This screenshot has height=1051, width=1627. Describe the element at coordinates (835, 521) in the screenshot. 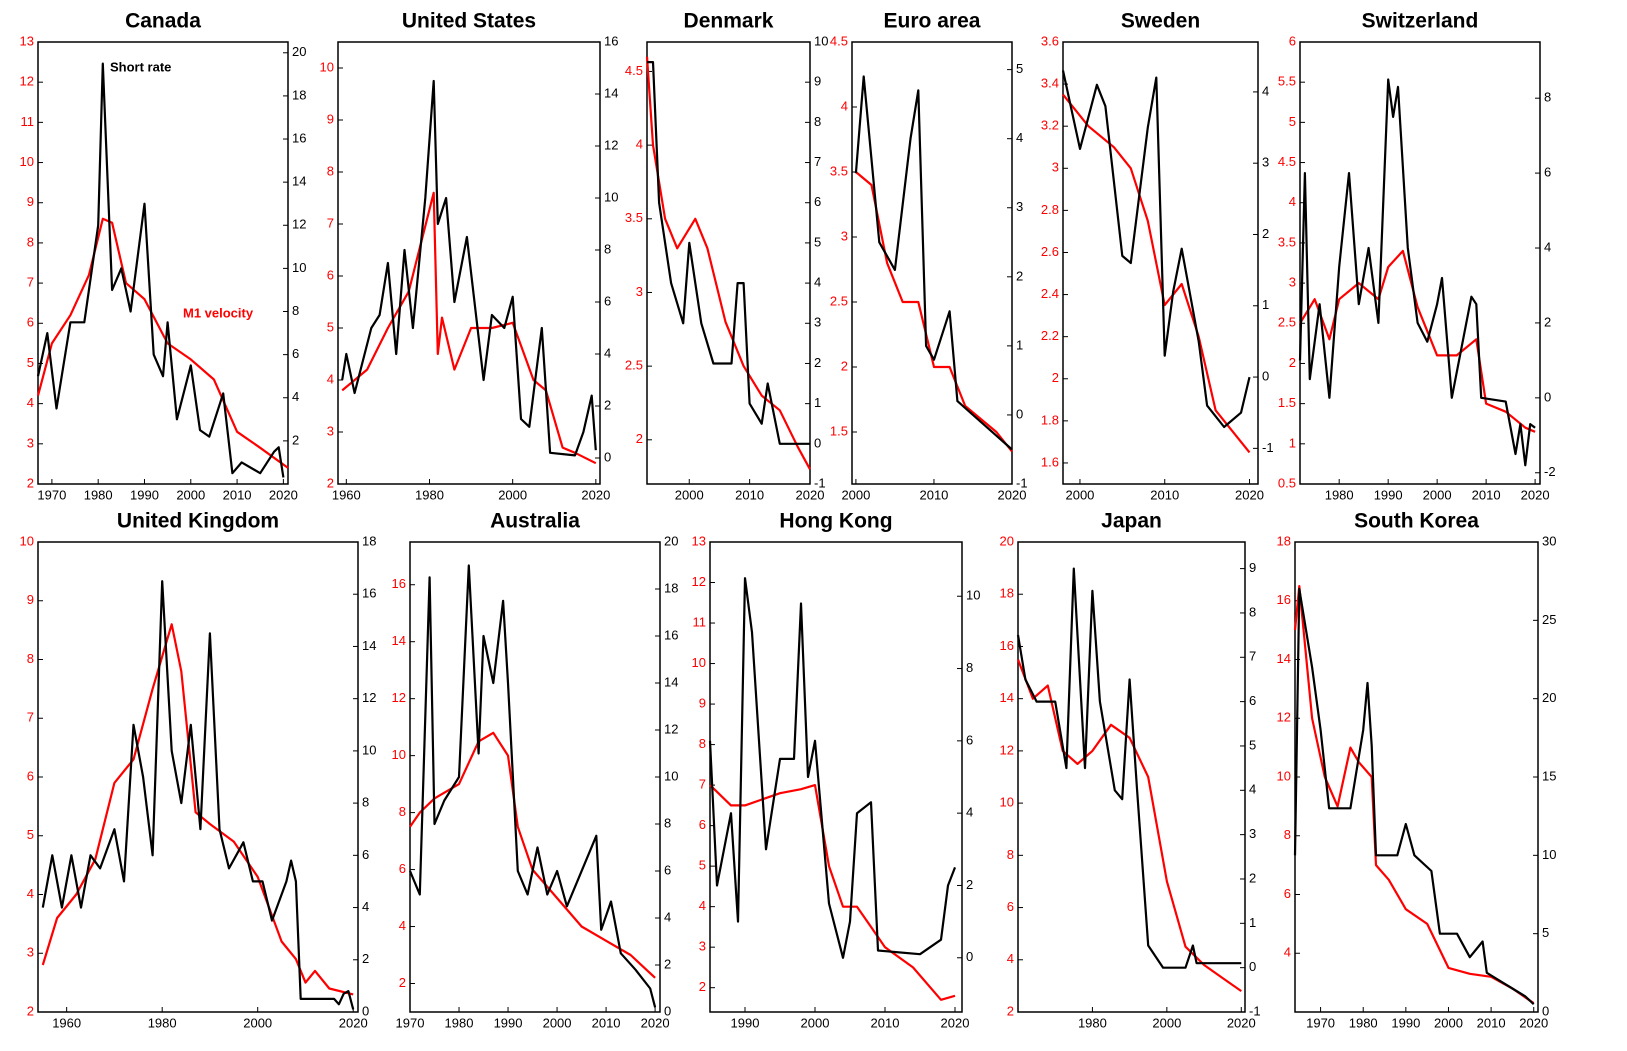

I see `panel-title: Hong Kong` at that location.